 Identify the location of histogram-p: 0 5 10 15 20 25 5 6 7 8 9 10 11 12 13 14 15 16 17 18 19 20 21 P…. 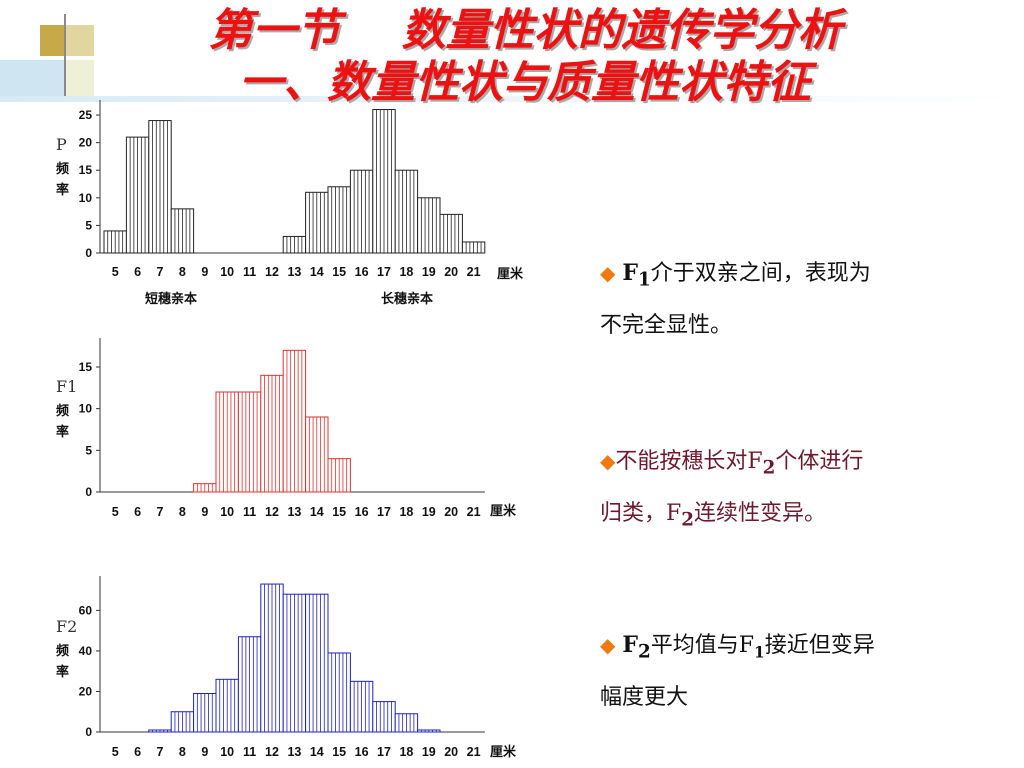
(290, 203).